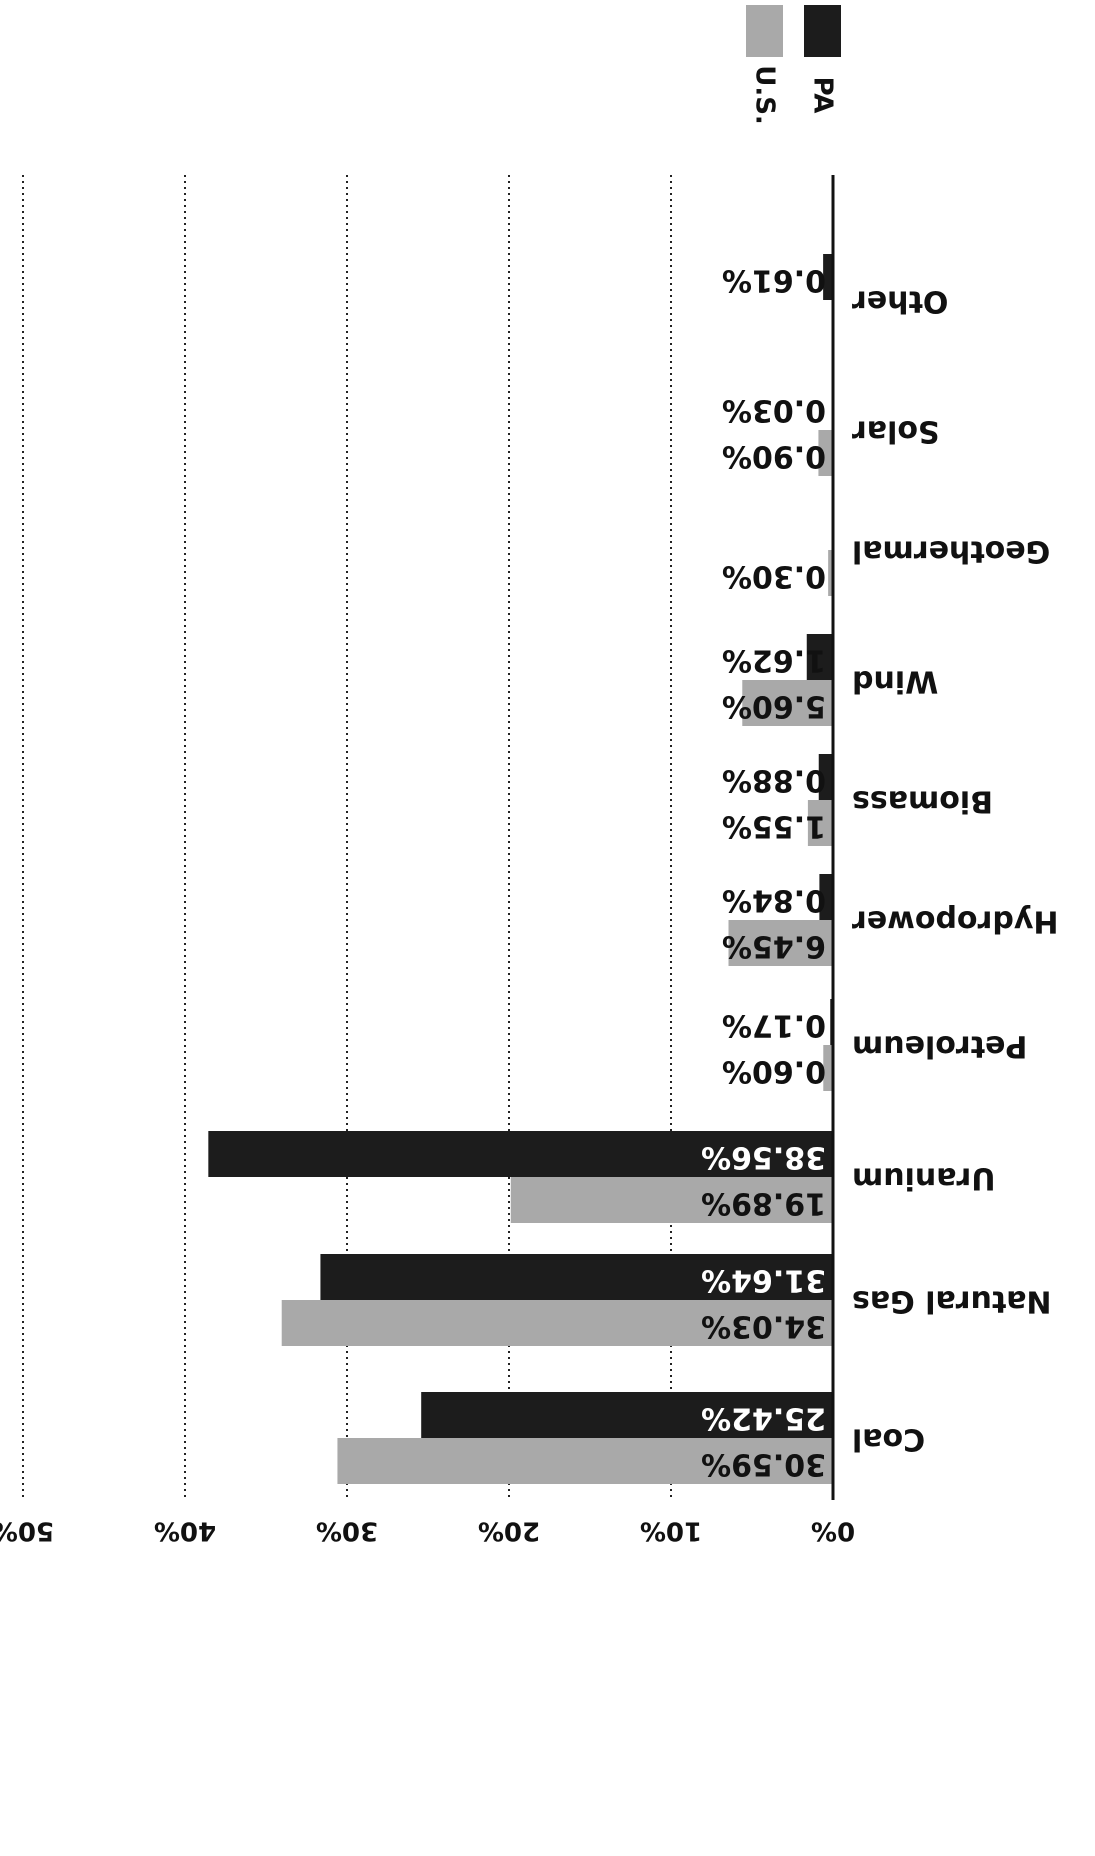  I want to click on value-label: 34.03%, so click(763, 1326).